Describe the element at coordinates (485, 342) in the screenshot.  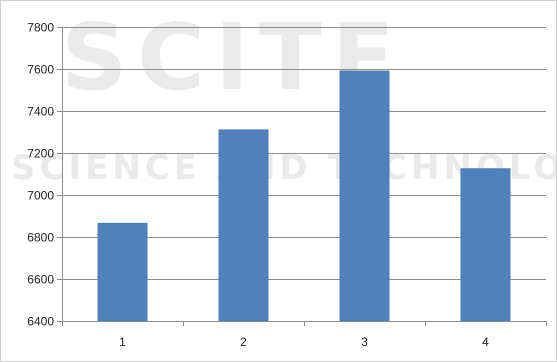
I see `x-tick-label: 4` at that location.